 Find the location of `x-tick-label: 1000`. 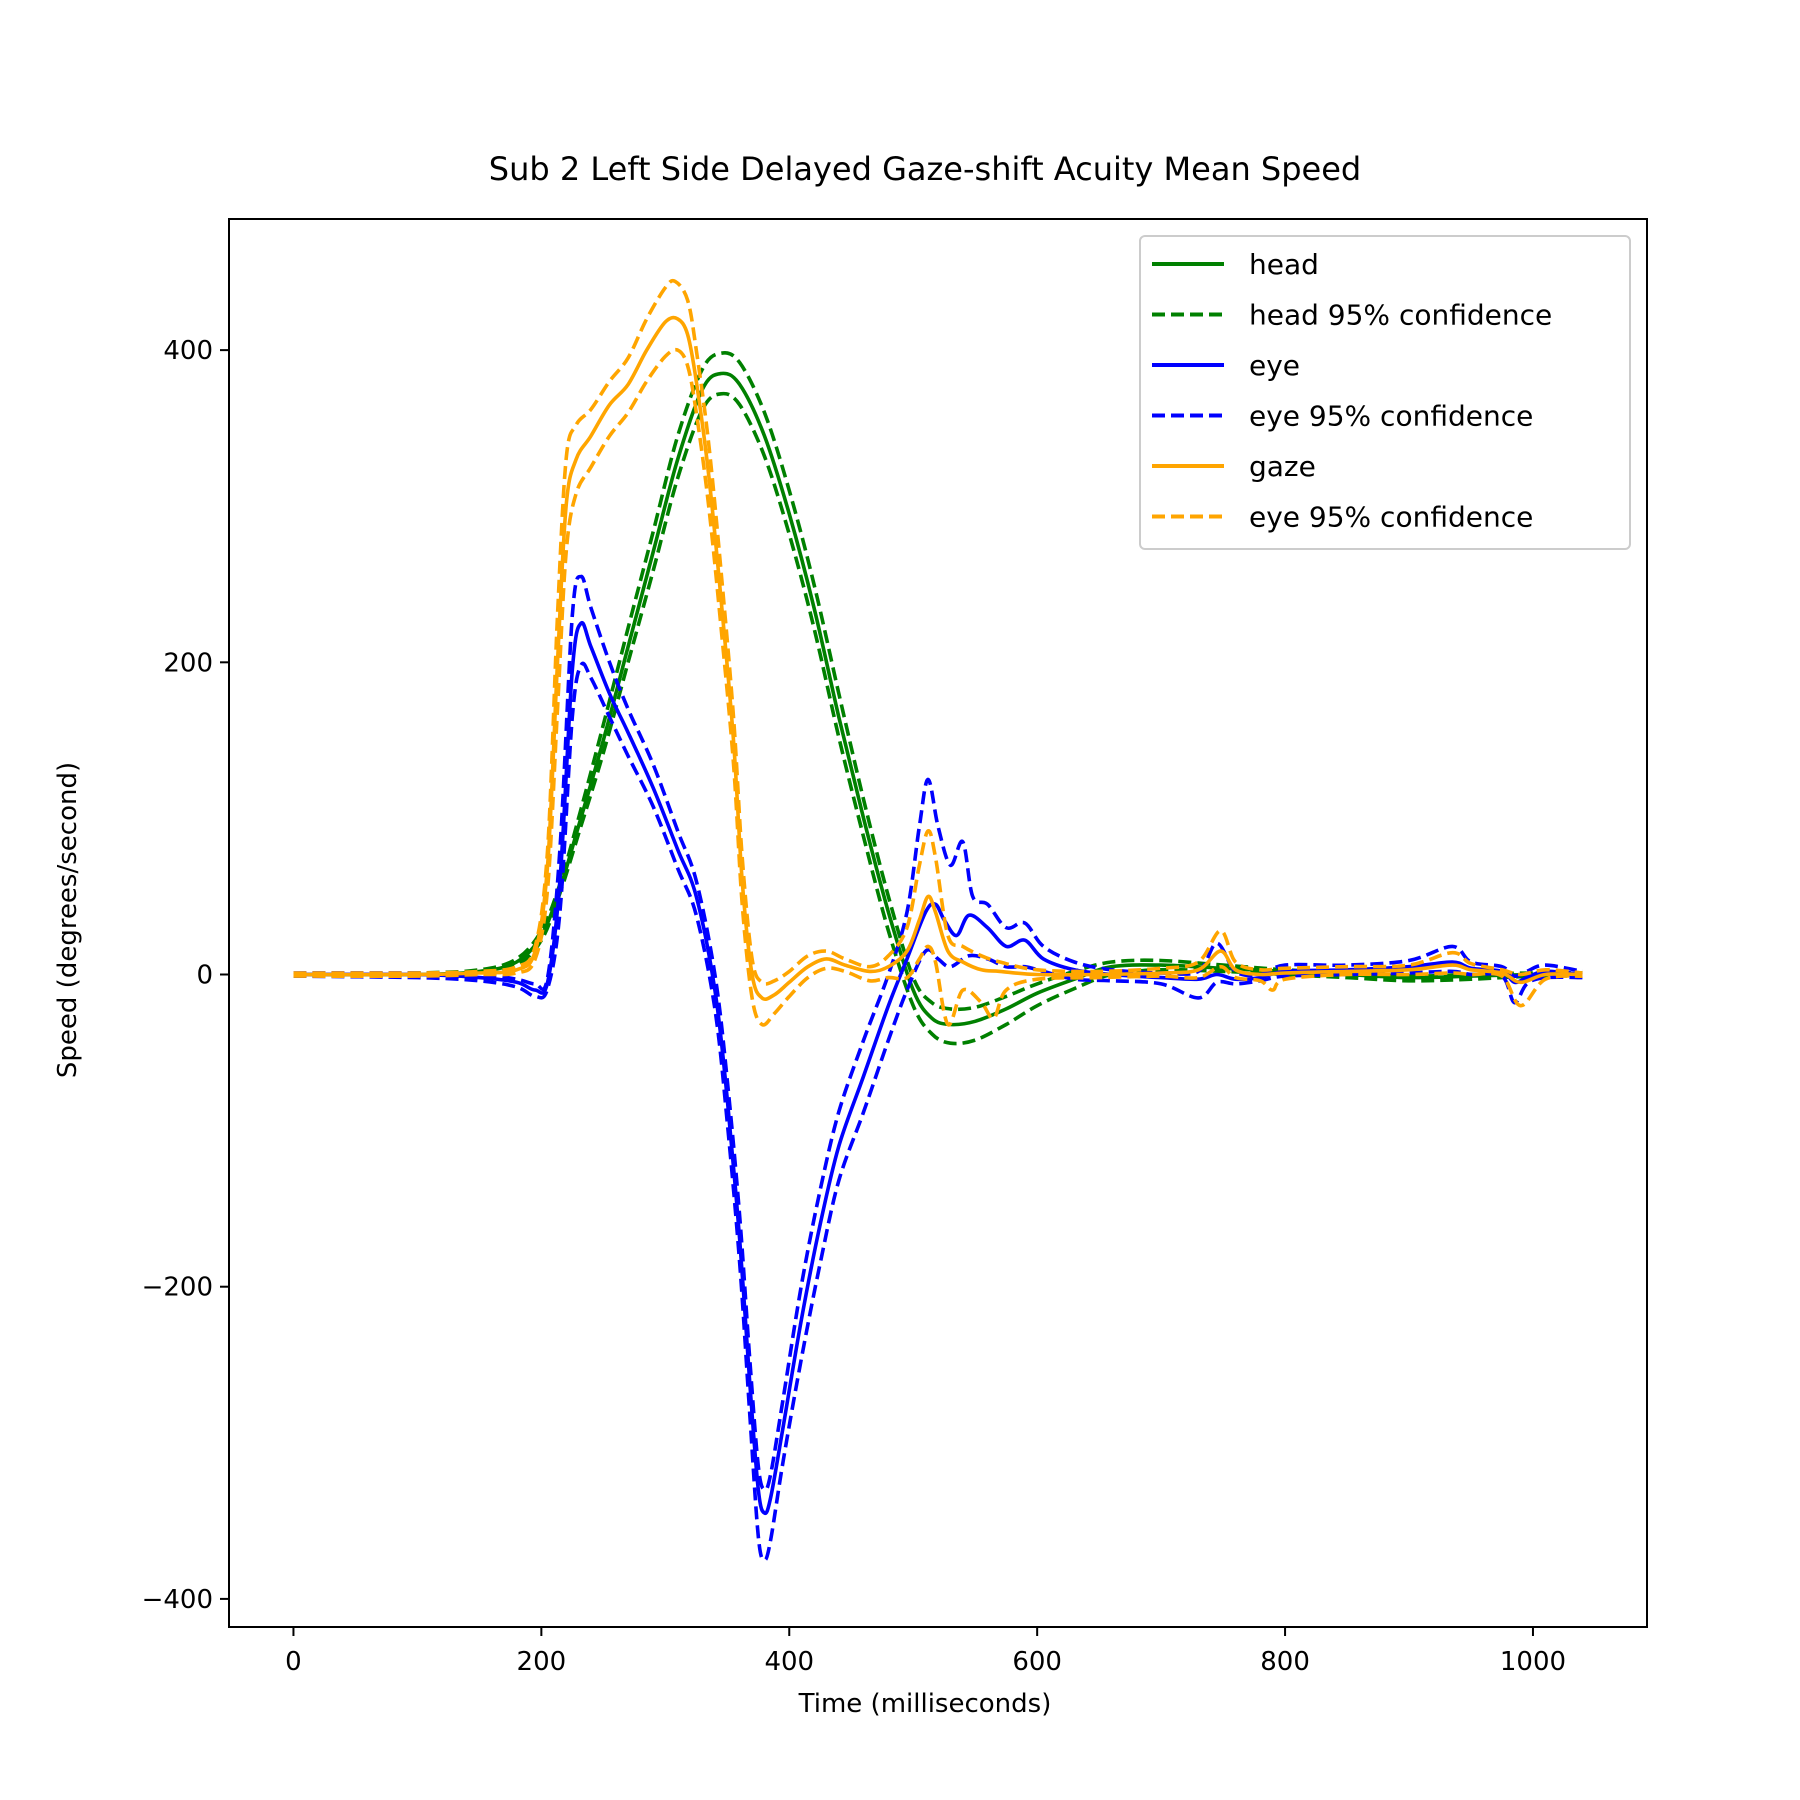

x-tick-label: 1000 is located at coordinates (1533, 1662).